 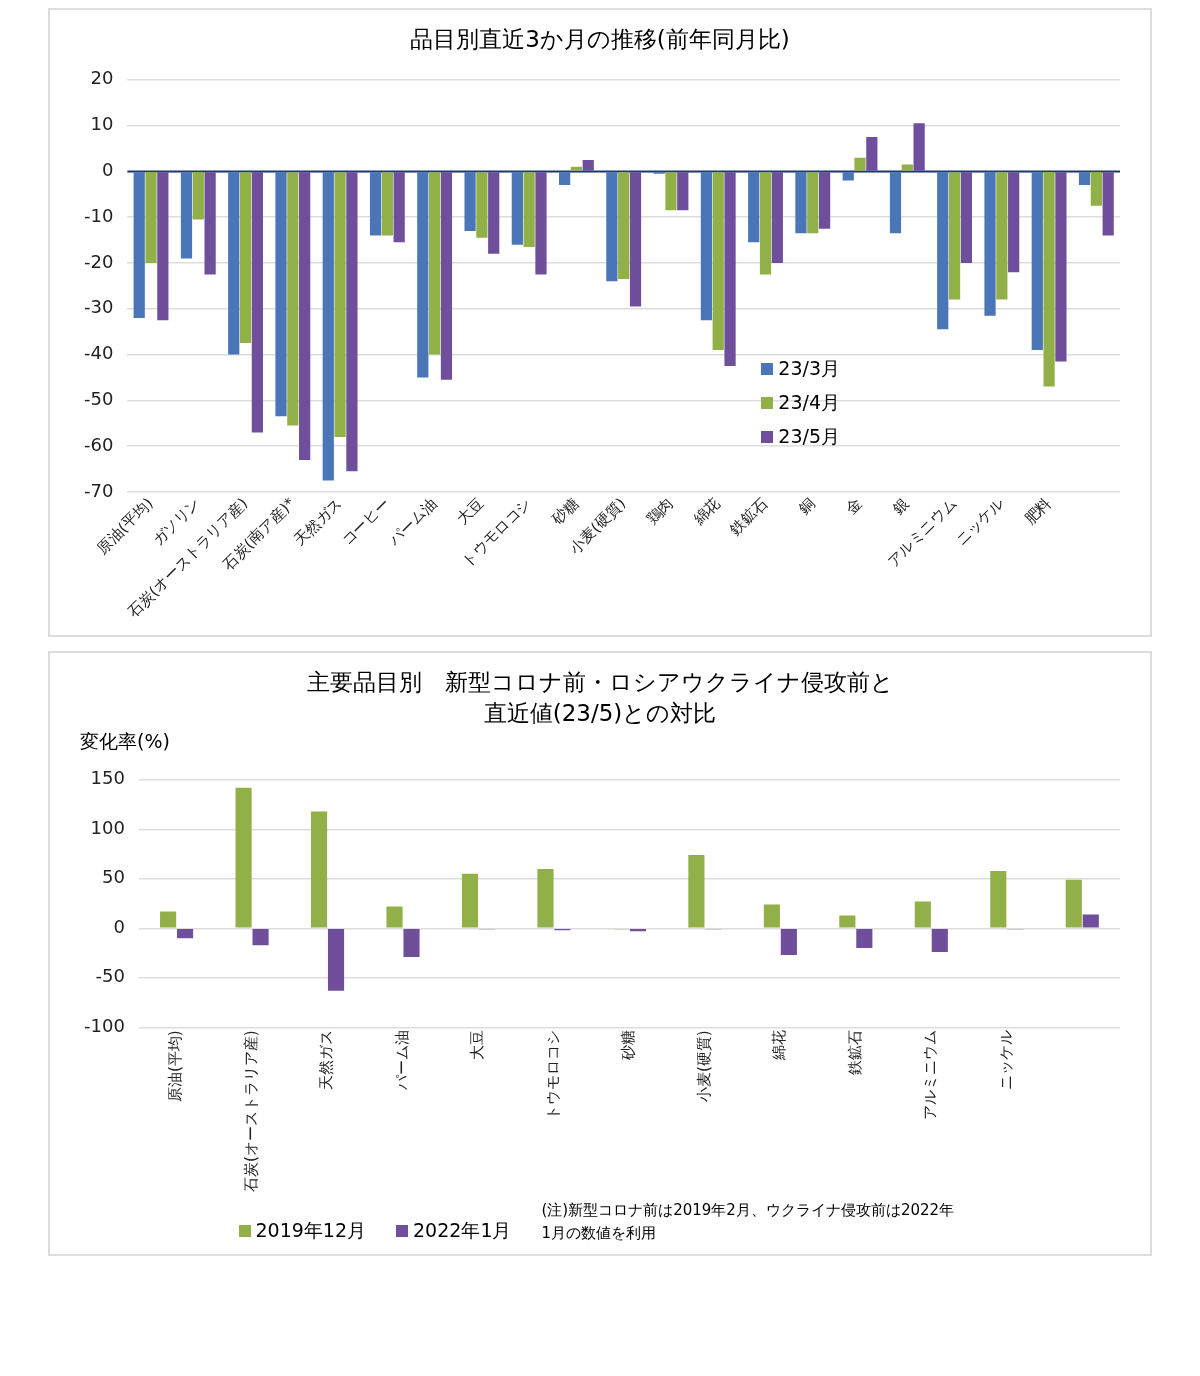 What do you see at coordinates (98, 444) in the screenshot?
I see `y-tick-label: -60` at bounding box center [98, 444].